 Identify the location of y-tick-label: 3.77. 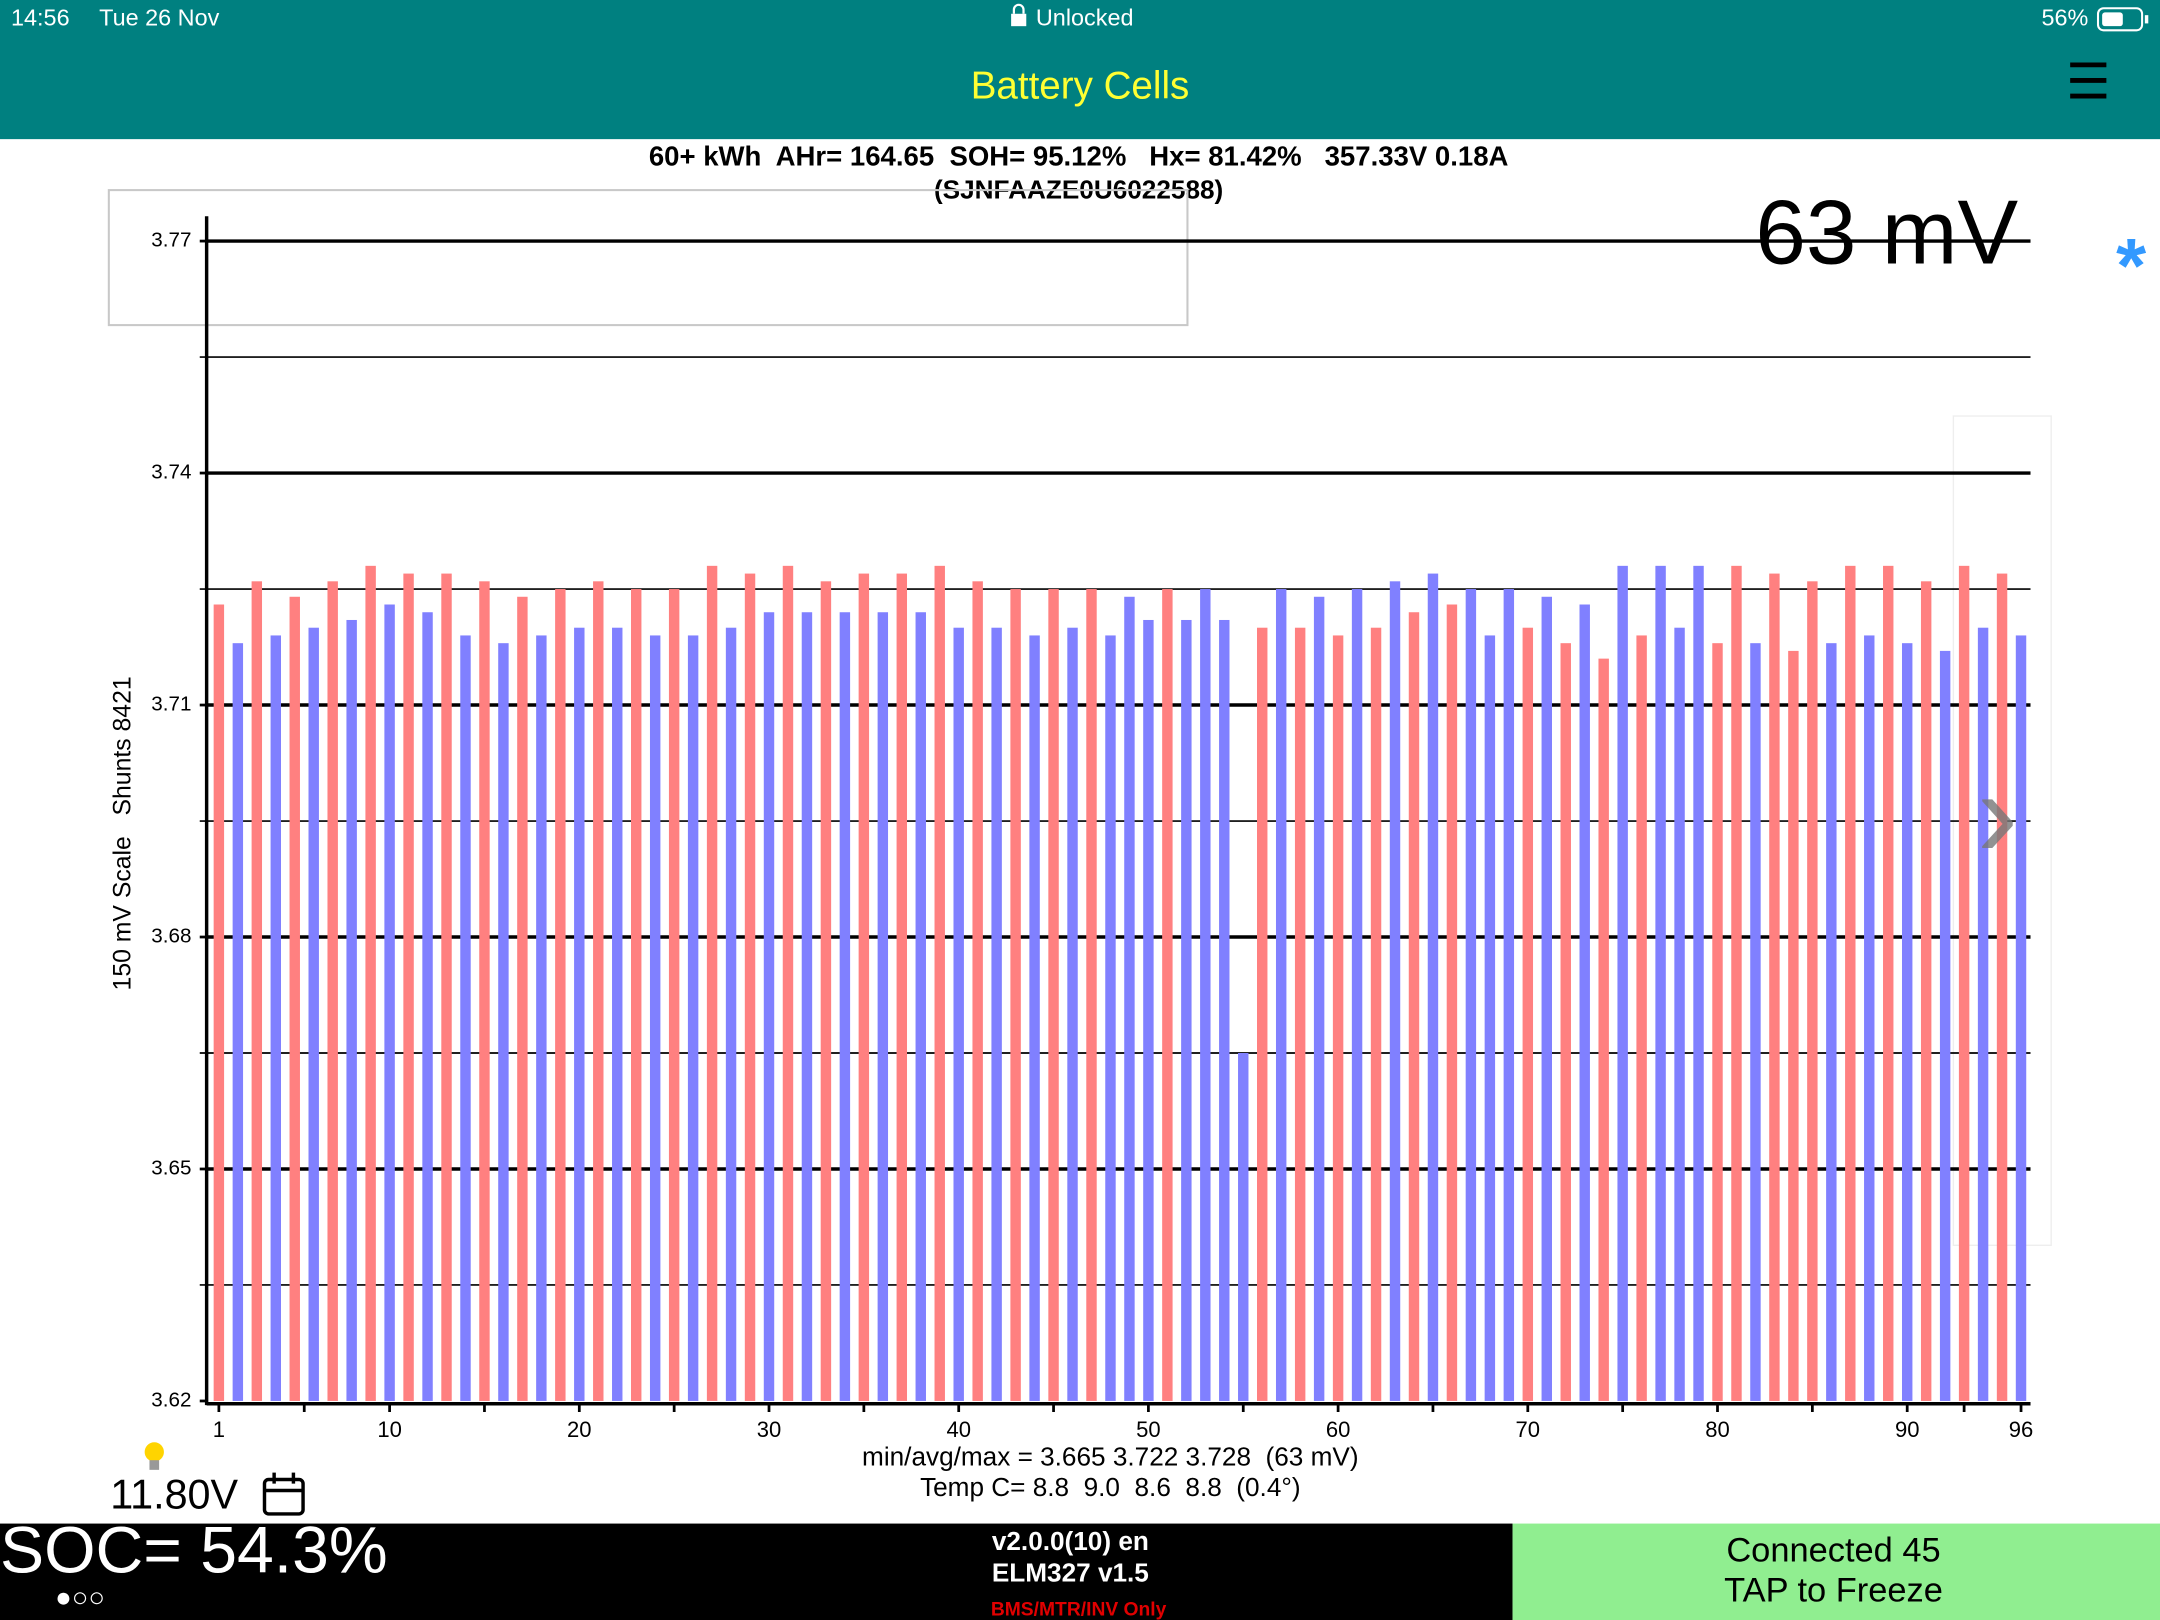
(171, 240).